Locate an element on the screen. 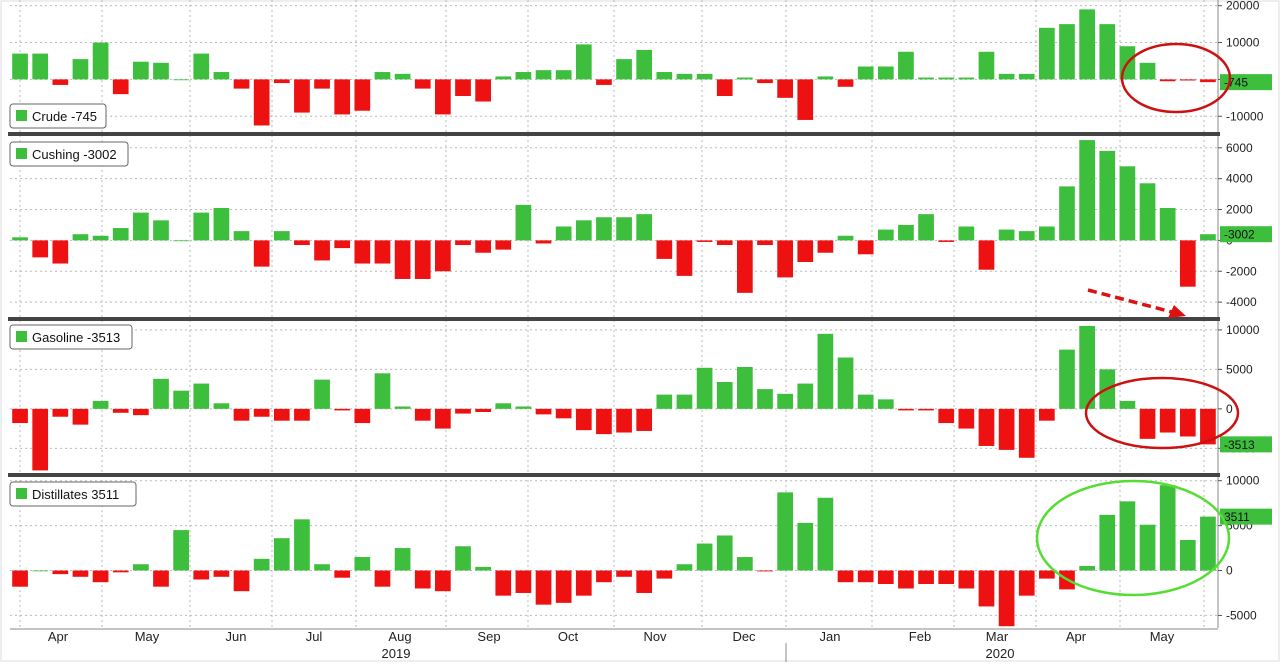  y-tick-label: -2000 is located at coordinates (1241, 271).